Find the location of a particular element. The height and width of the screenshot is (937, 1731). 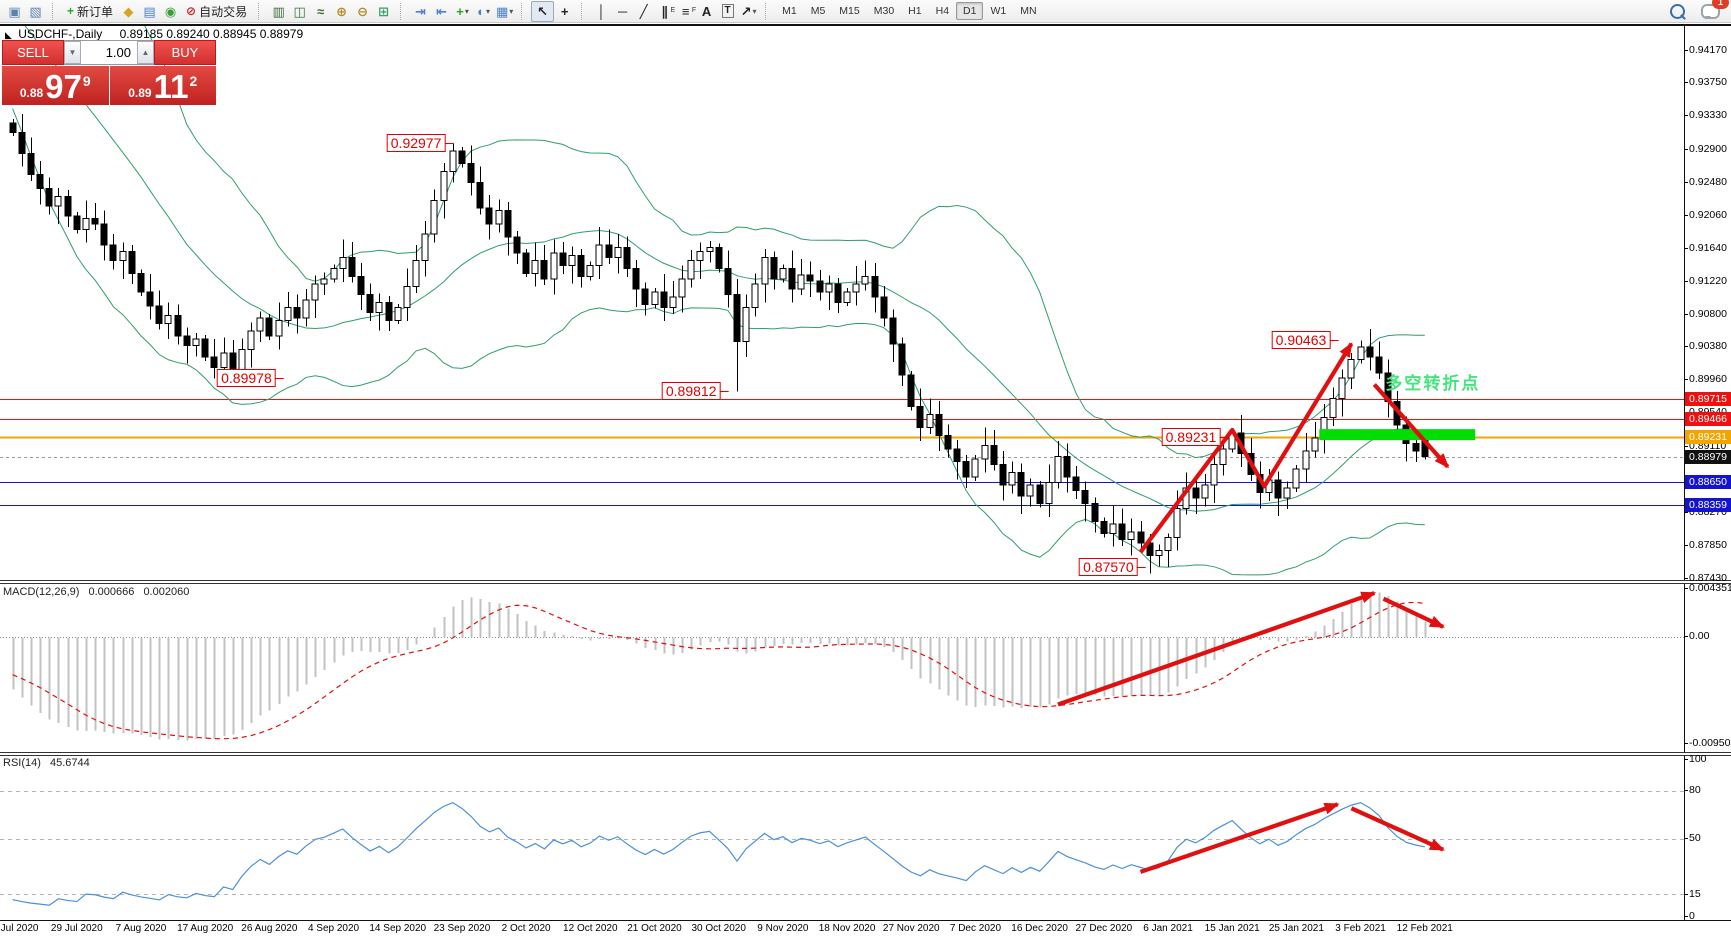

fibonacci-icon: ≡ is located at coordinates (685, 11).